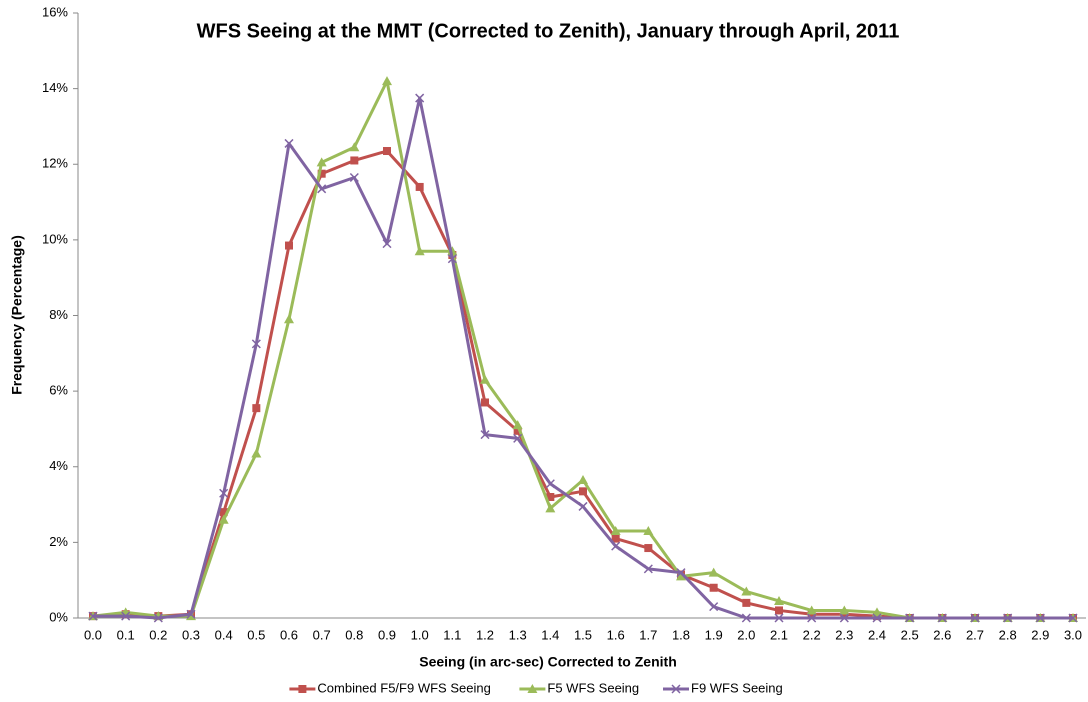 This screenshot has width=1088, height=702. Describe the element at coordinates (844, 634) in the screenshot. I see `x-tick-label: 2.3` at that location.